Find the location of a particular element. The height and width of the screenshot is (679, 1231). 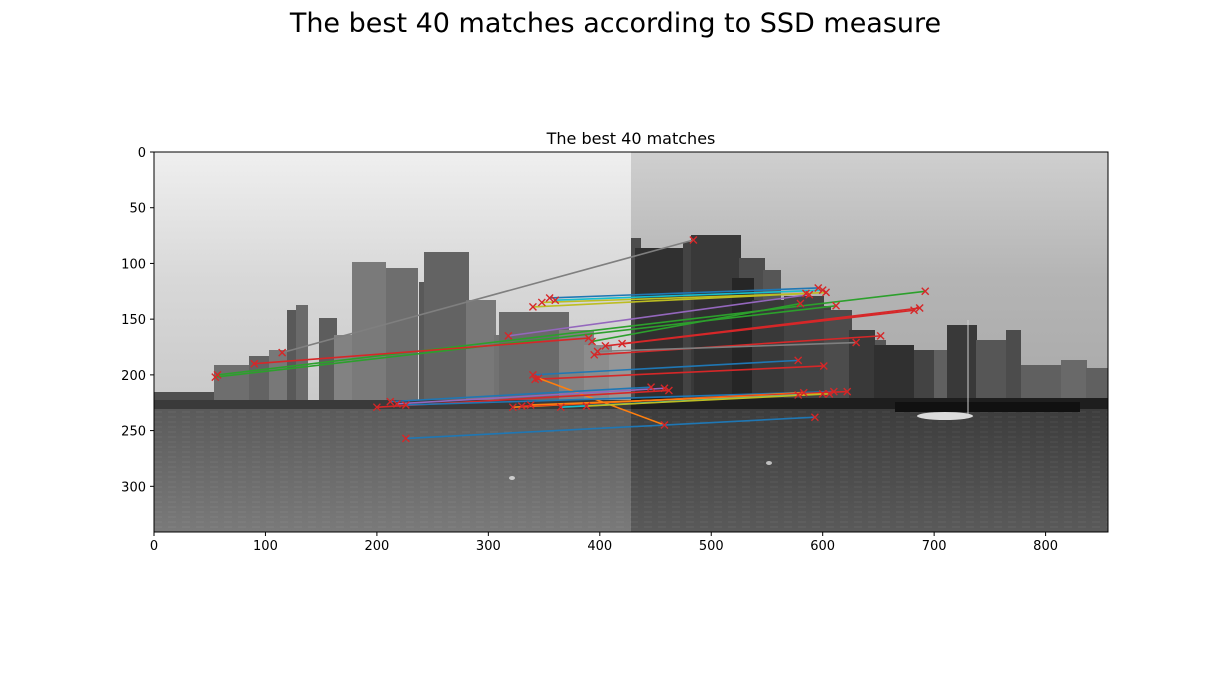

x-axis-ticks: 0 100 200 300 400 500 600 700 800 is located at coordinates (604, 543).